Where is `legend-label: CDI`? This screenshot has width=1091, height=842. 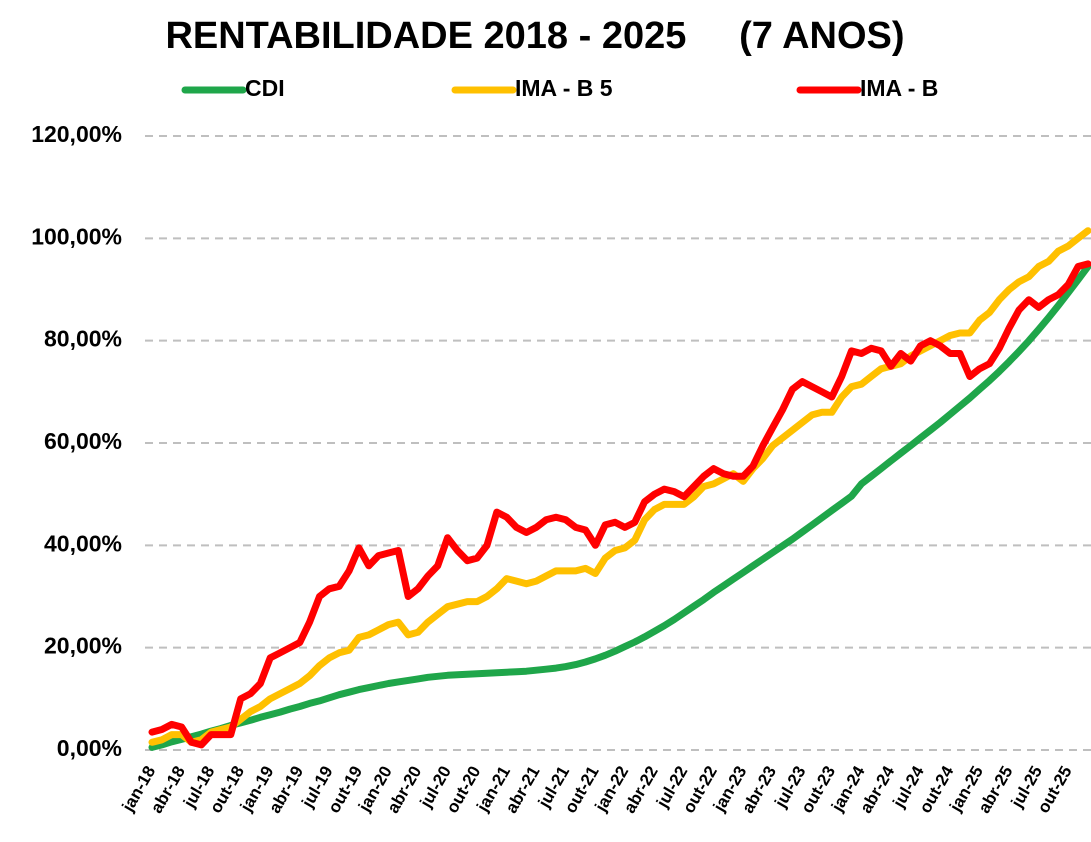
legend-label: CDI is located at coordinates (265, 88).